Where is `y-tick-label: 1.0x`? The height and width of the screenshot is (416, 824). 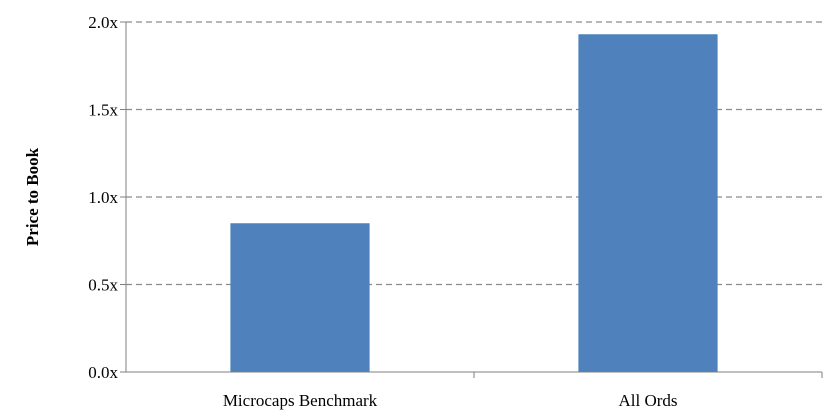 y-tick-label: 1.0x is located at coordinates (103, 197).